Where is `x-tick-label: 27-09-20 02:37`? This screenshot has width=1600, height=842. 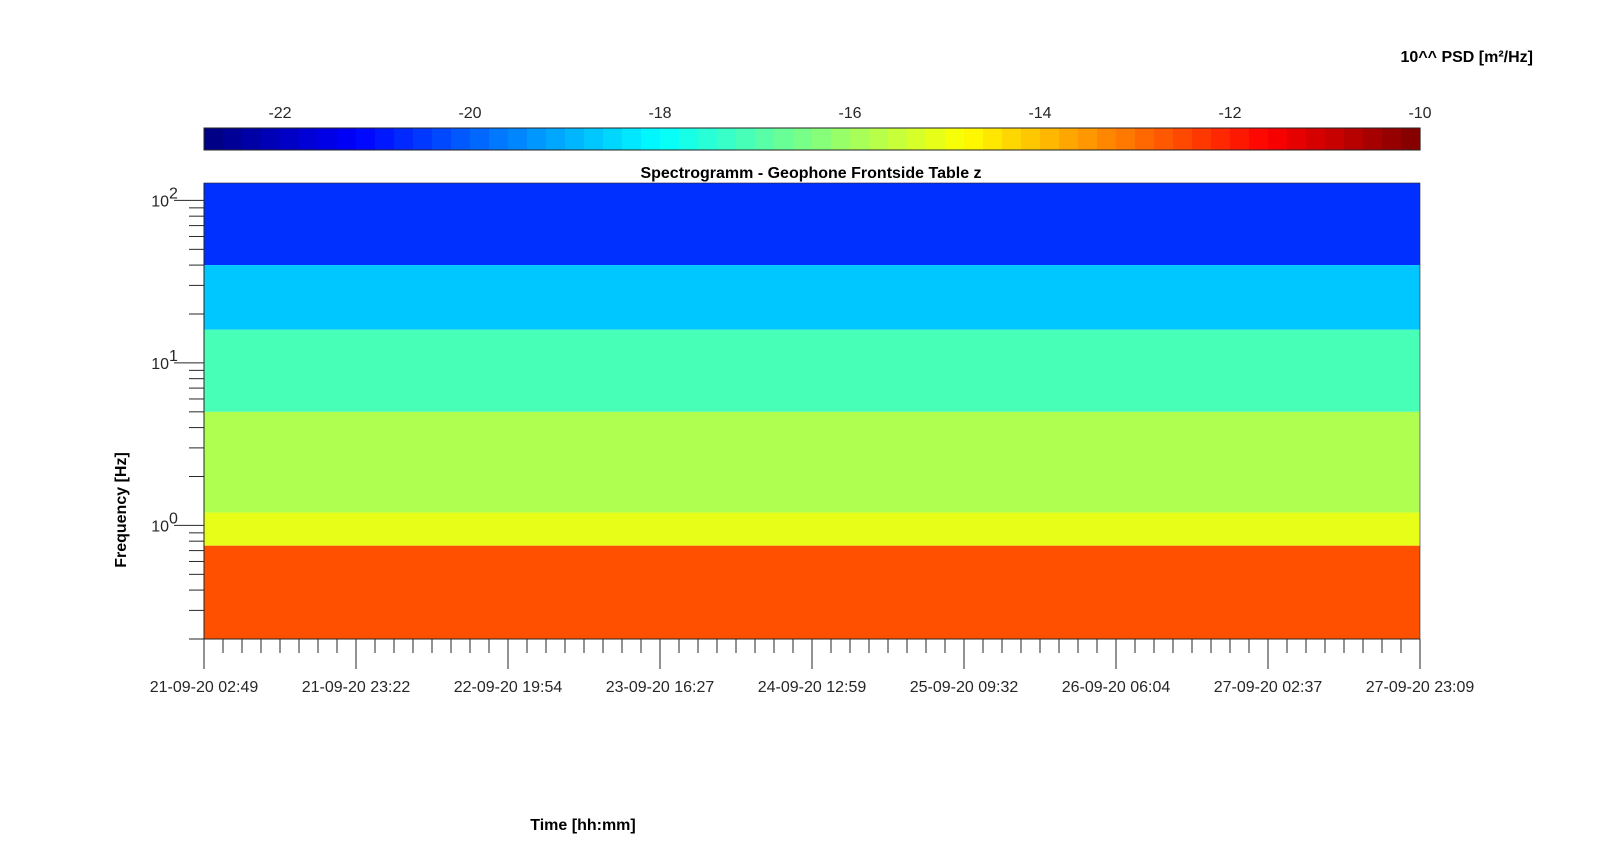 x-tick-label: 27-09-20 02:37 is located at coordinates (1268, 687).